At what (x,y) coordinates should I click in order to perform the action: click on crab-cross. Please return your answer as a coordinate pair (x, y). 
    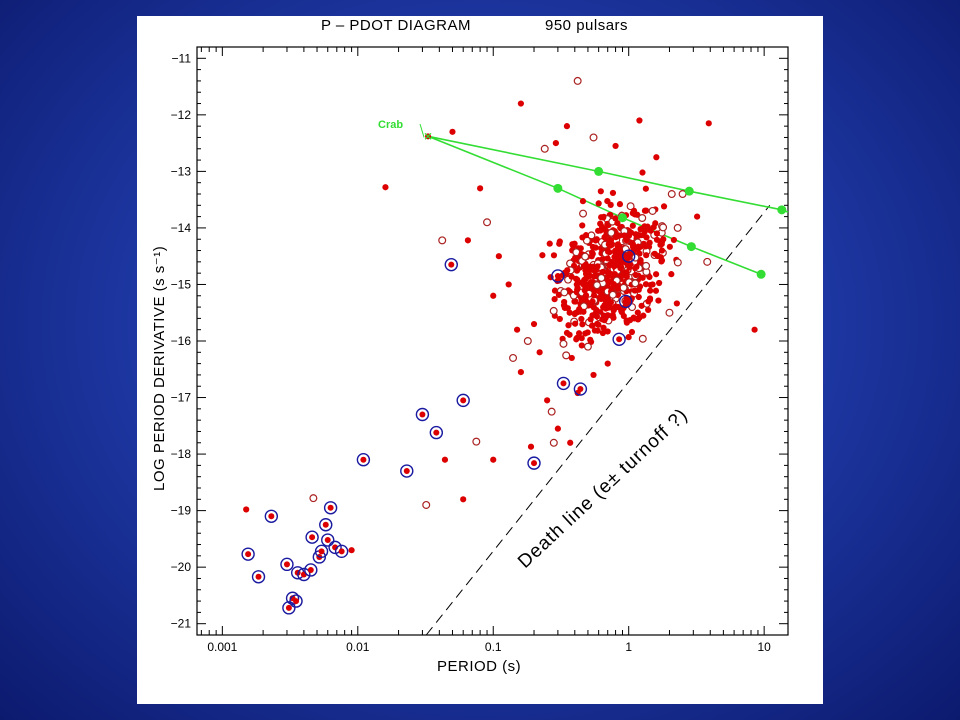
    Looking at the image, I should click on (428, 136).